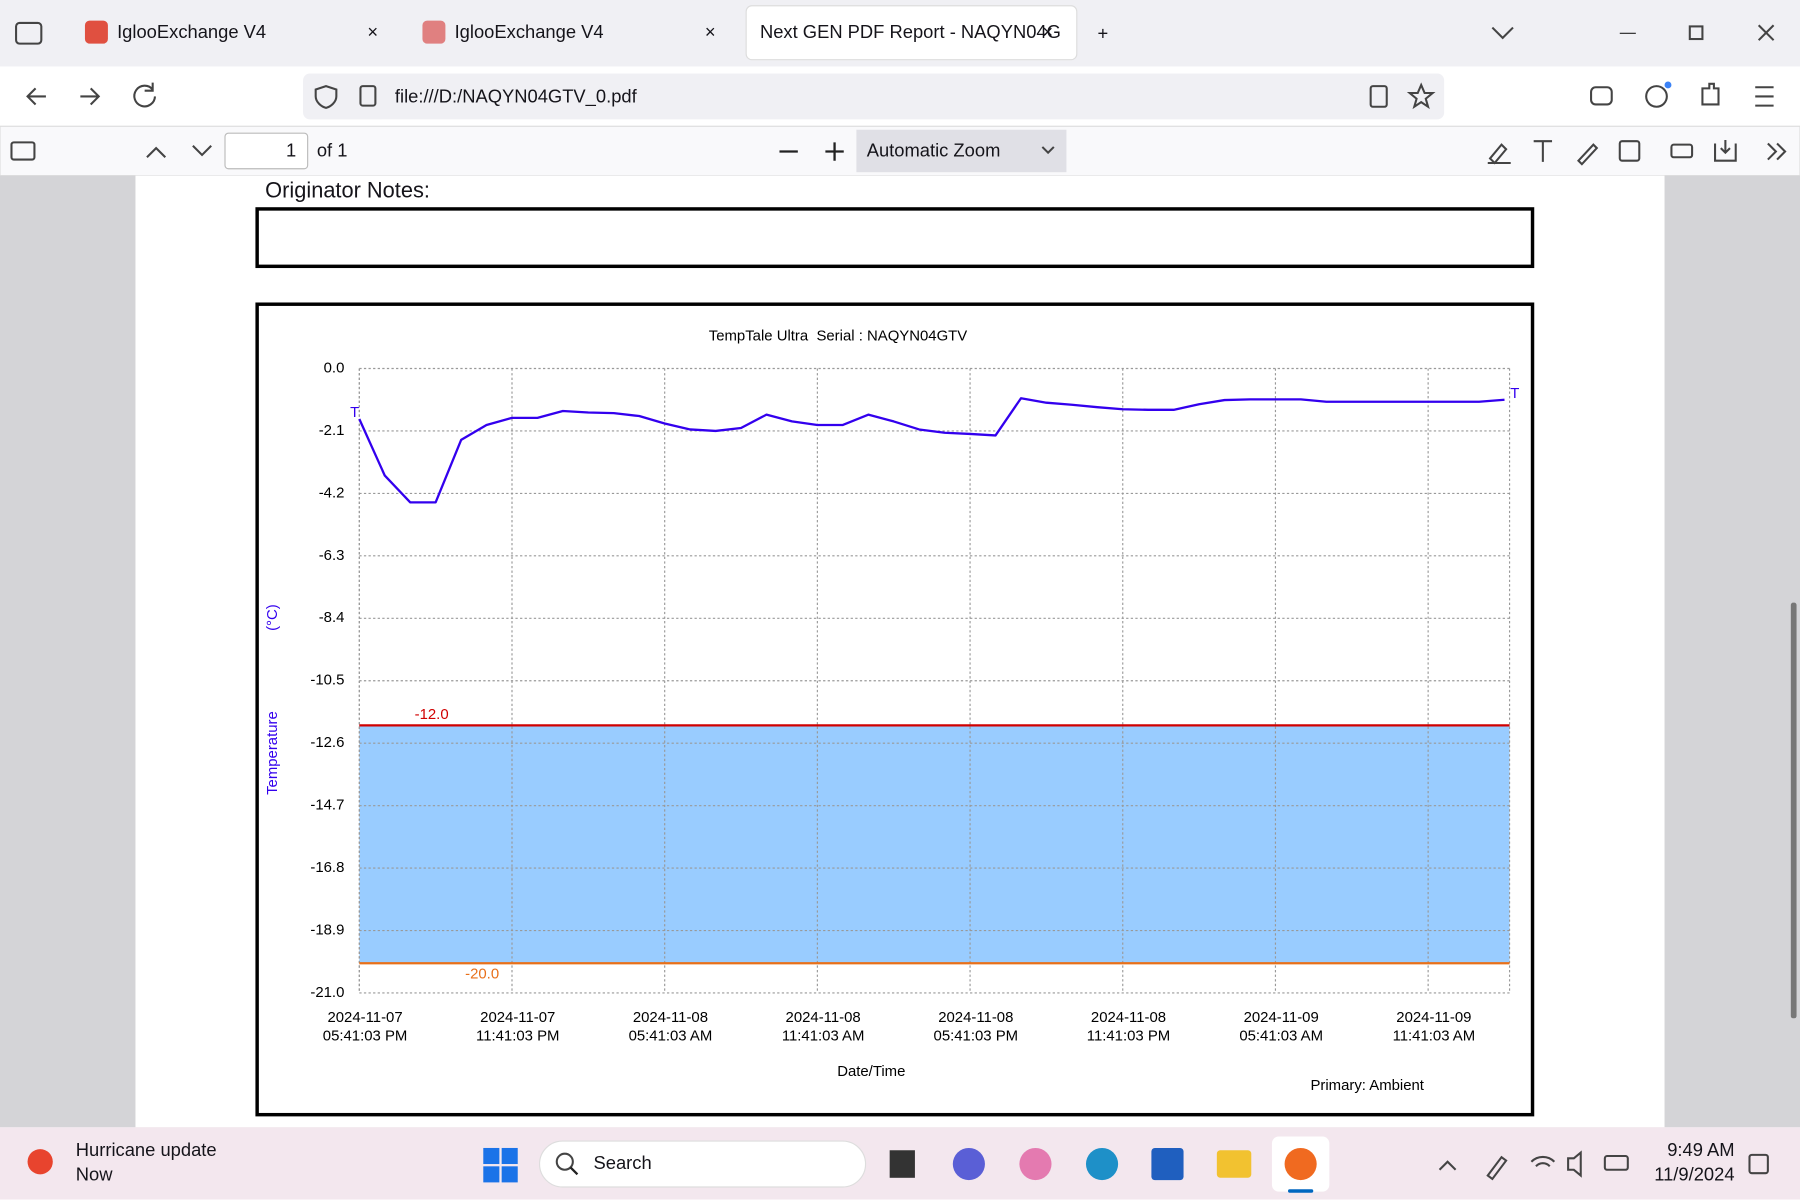 The image size is (1800, 1200). What do you see at coordinates (871, 1071) in the screenshot?
I see `x-axis-label: Date/Time` at bounding box center [871, 1071].